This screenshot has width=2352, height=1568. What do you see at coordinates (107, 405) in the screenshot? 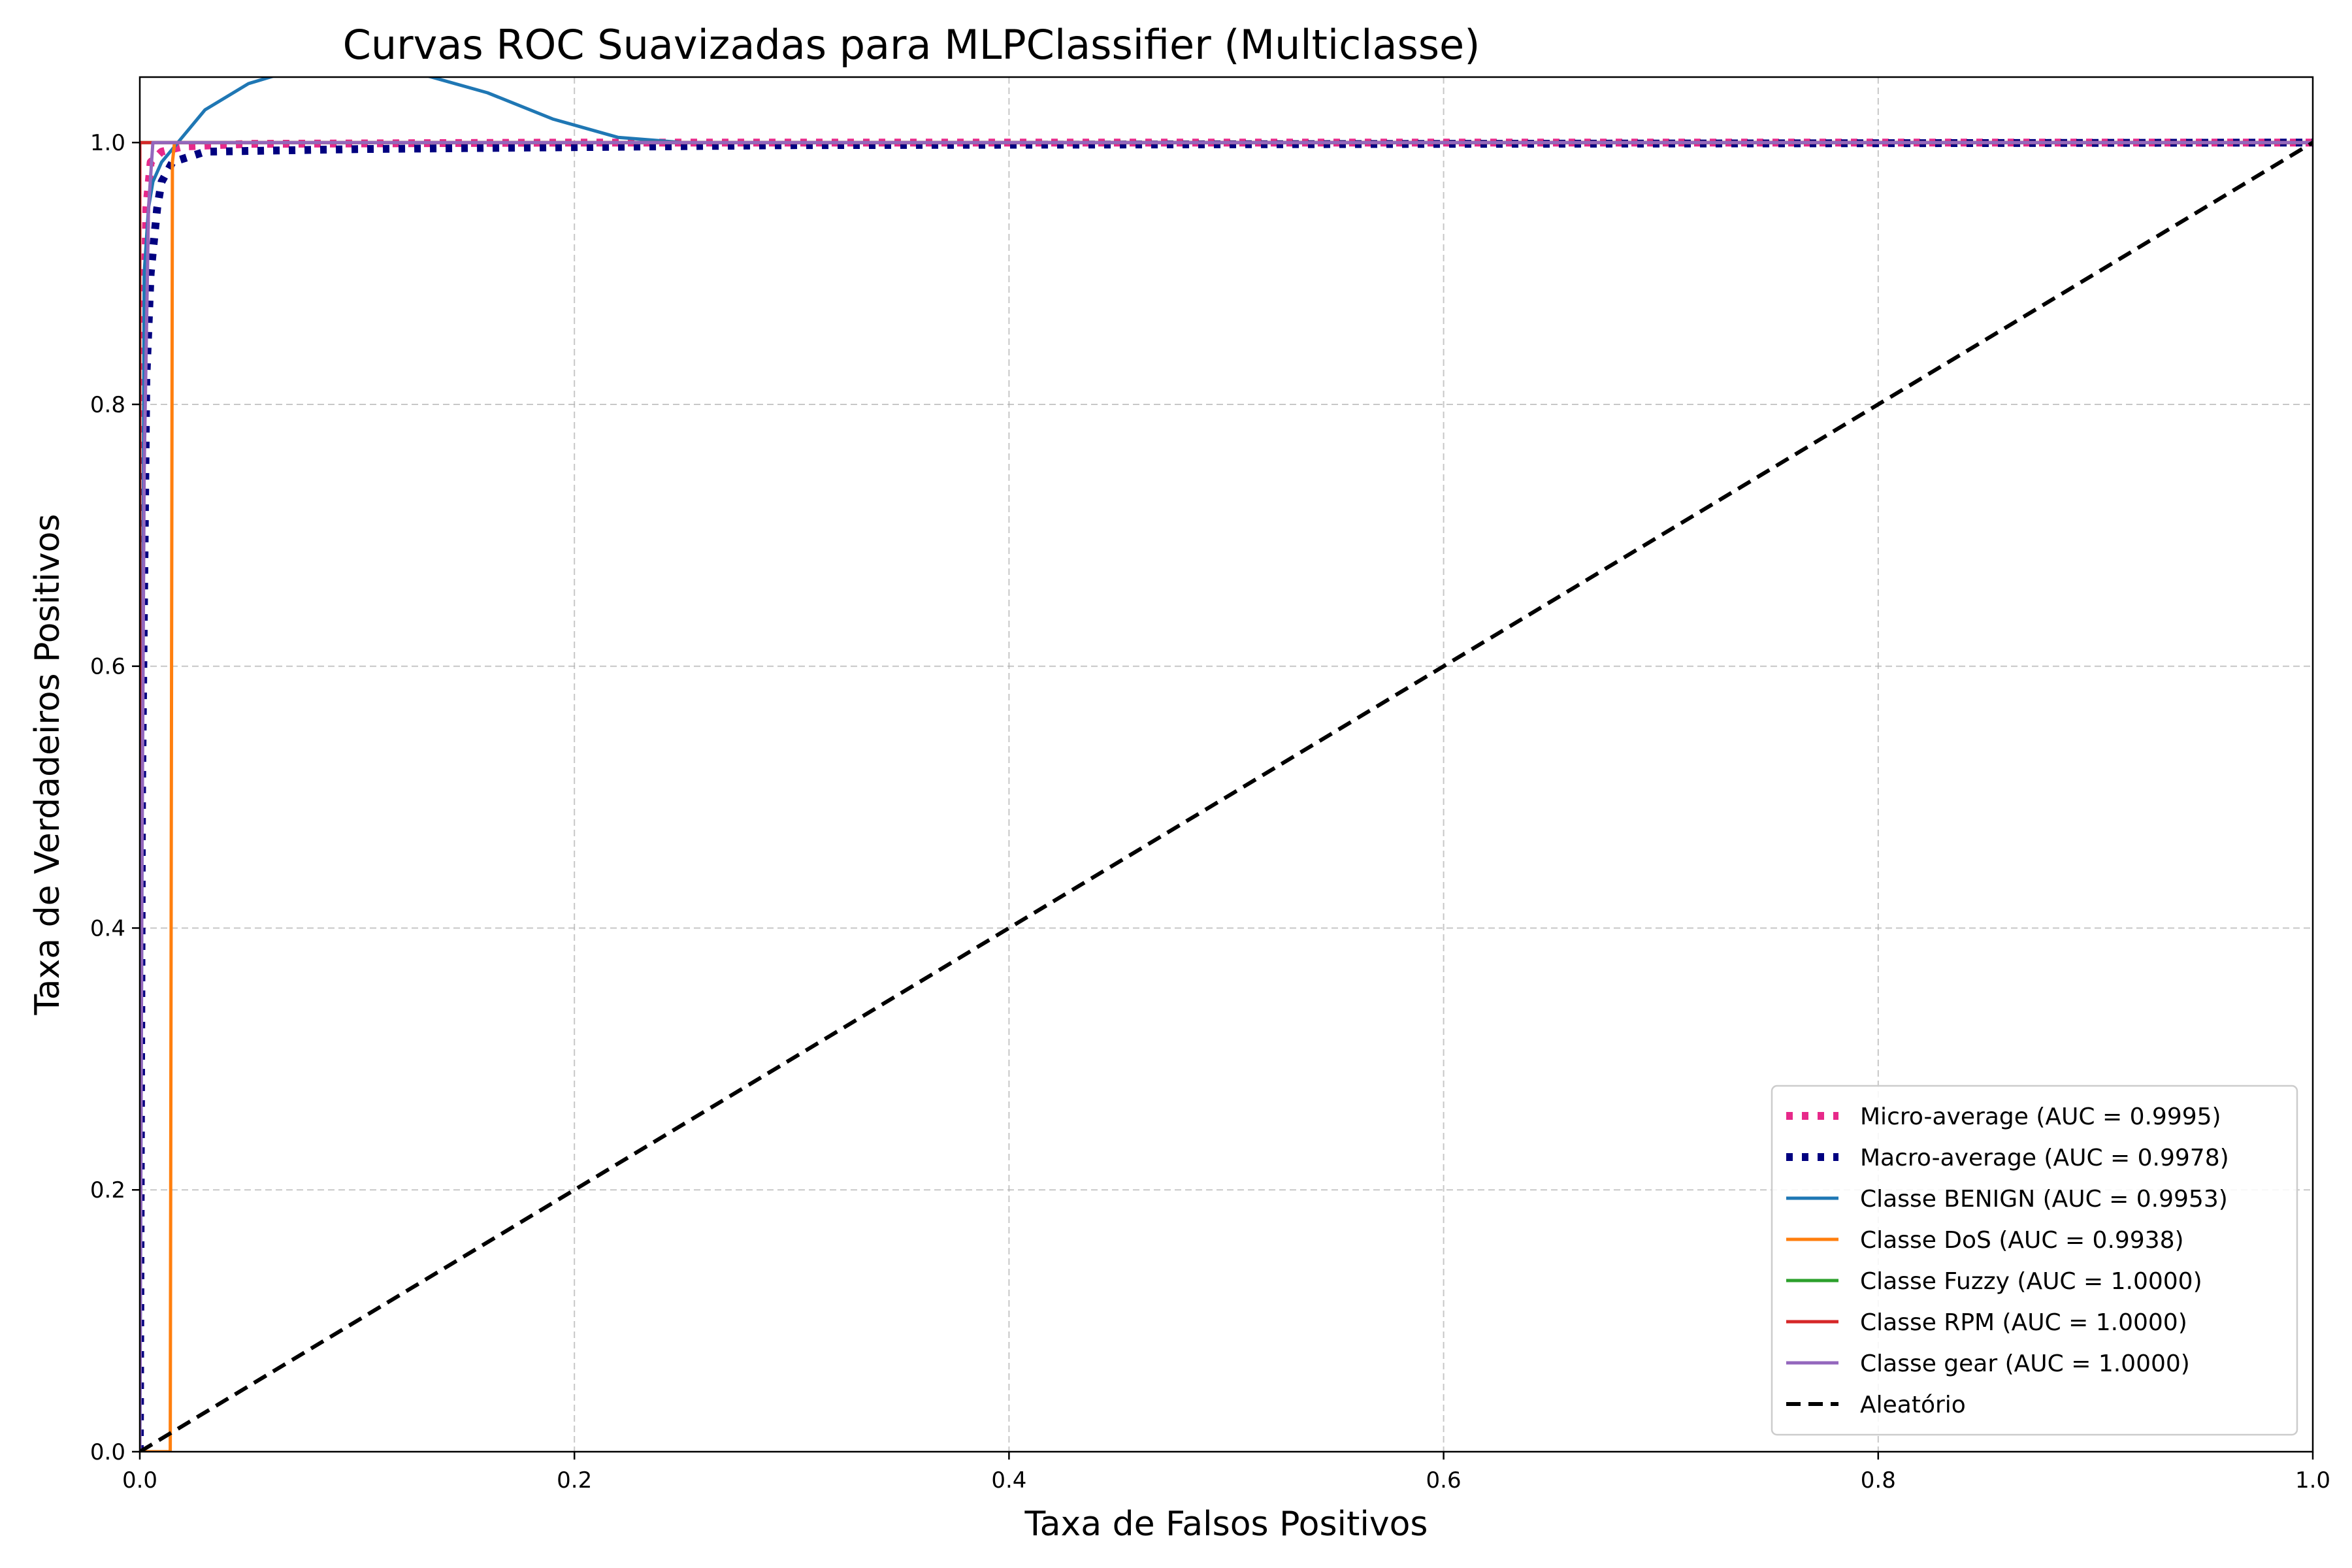
I see `y-tick-label: 0.8` at bounding box center [107, 405].